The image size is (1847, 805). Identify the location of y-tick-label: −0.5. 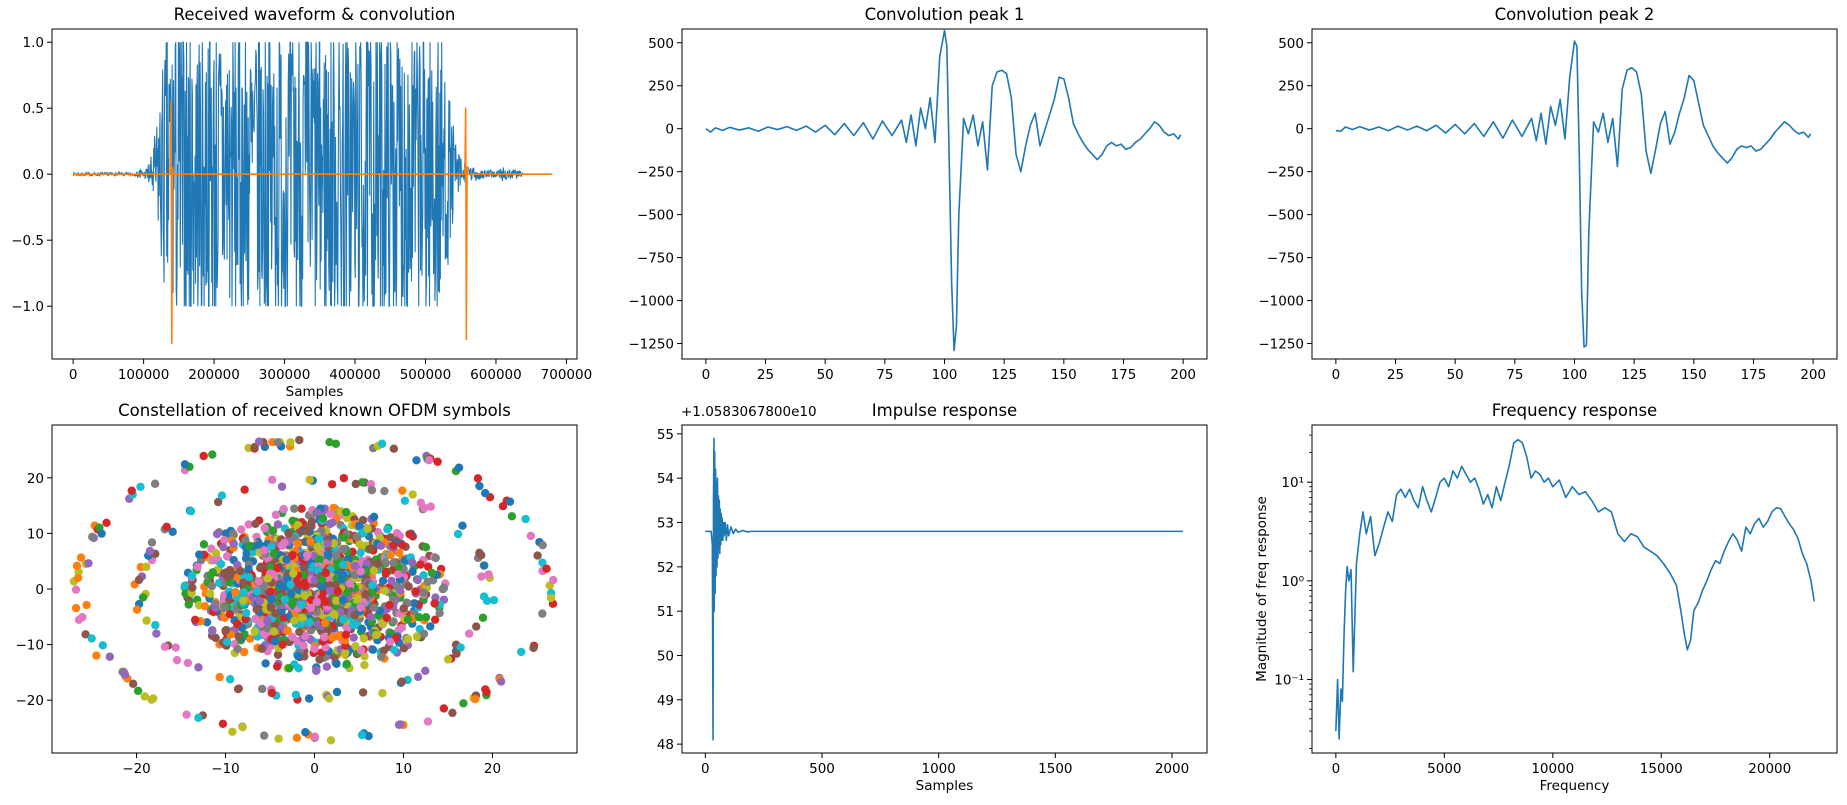
(27, 241).